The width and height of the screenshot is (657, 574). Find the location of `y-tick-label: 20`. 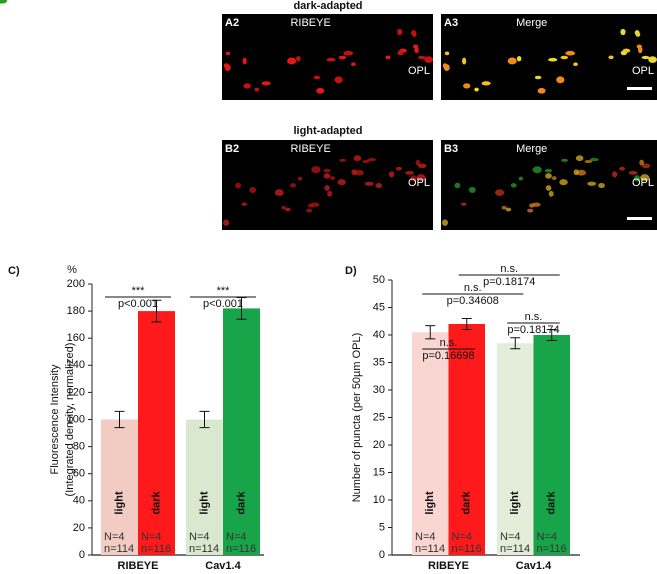

y-tick-label: 20 is located at coordinates (379, 445).